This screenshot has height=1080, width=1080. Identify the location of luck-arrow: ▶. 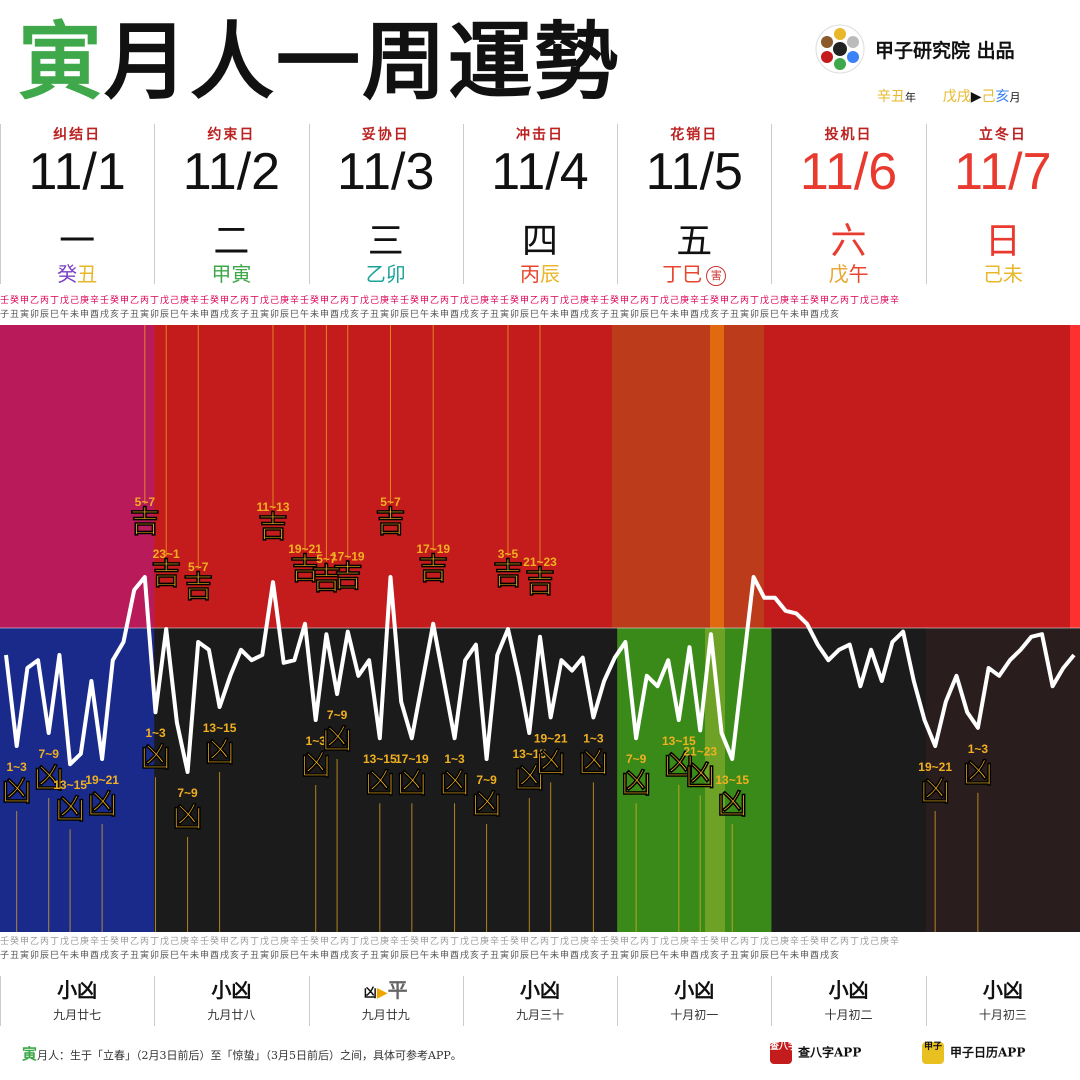
(382, 993).